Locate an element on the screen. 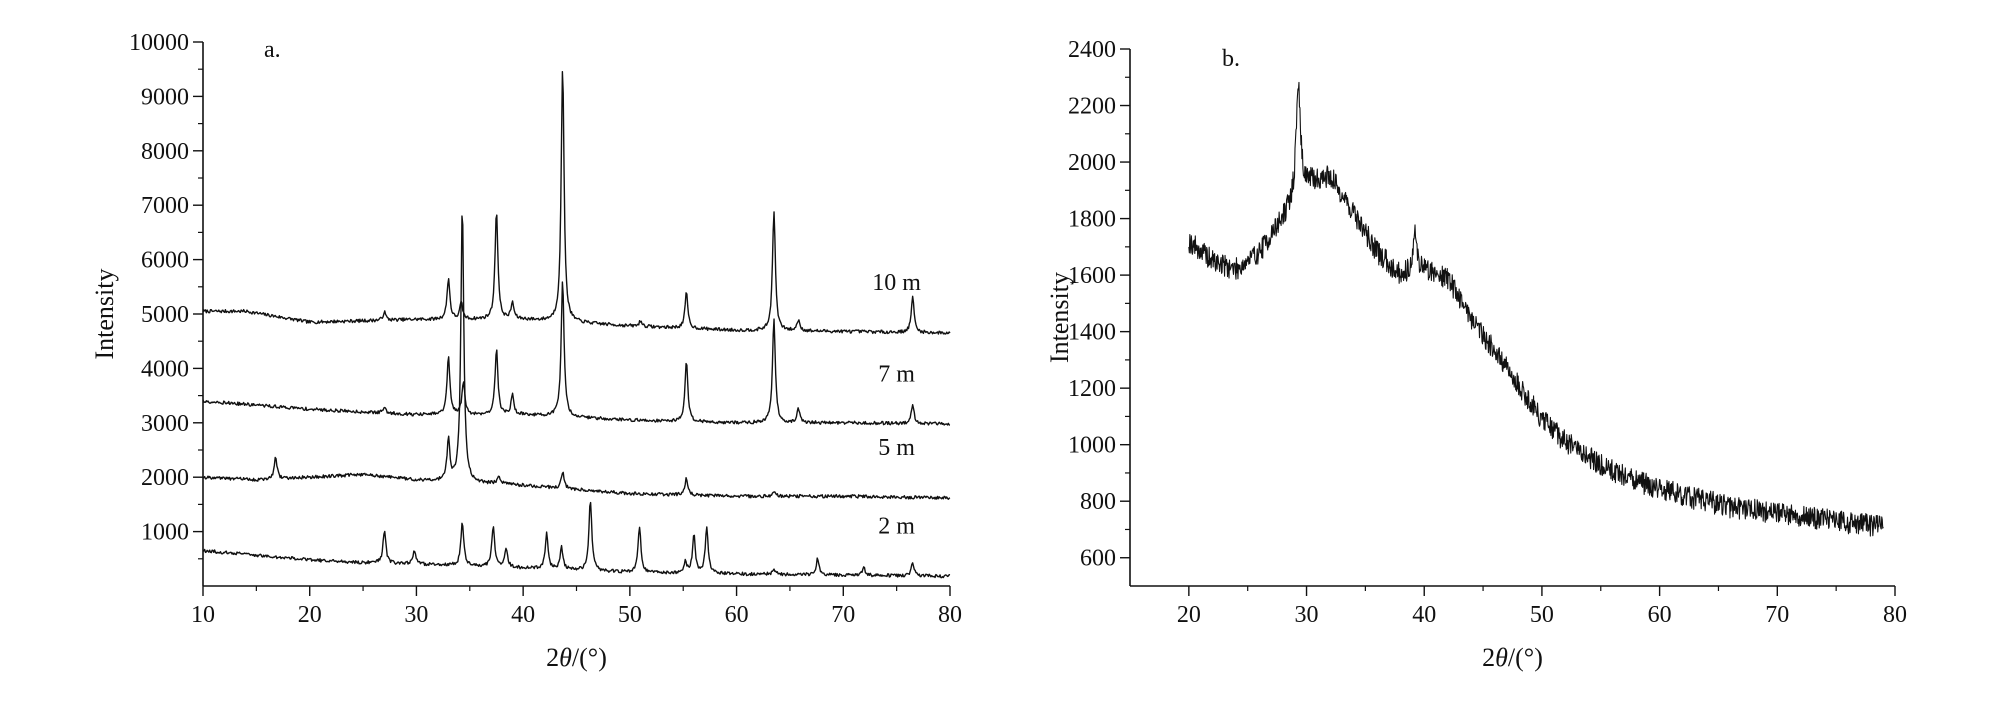 Image resolution: width=2000 pixels, height=702 pixels. panel-a-label: a. is located at coordinates (272, 50).